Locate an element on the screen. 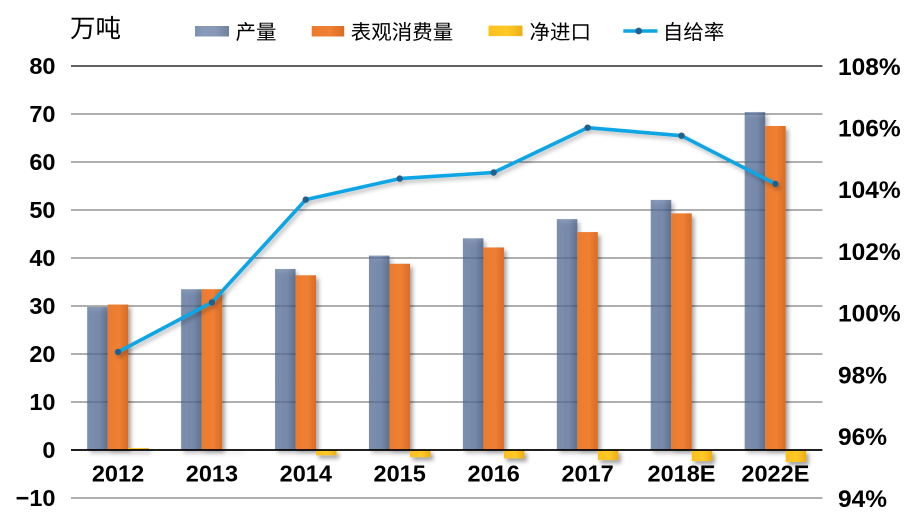  svg-text: 104% is located at coordinates (869, 190).